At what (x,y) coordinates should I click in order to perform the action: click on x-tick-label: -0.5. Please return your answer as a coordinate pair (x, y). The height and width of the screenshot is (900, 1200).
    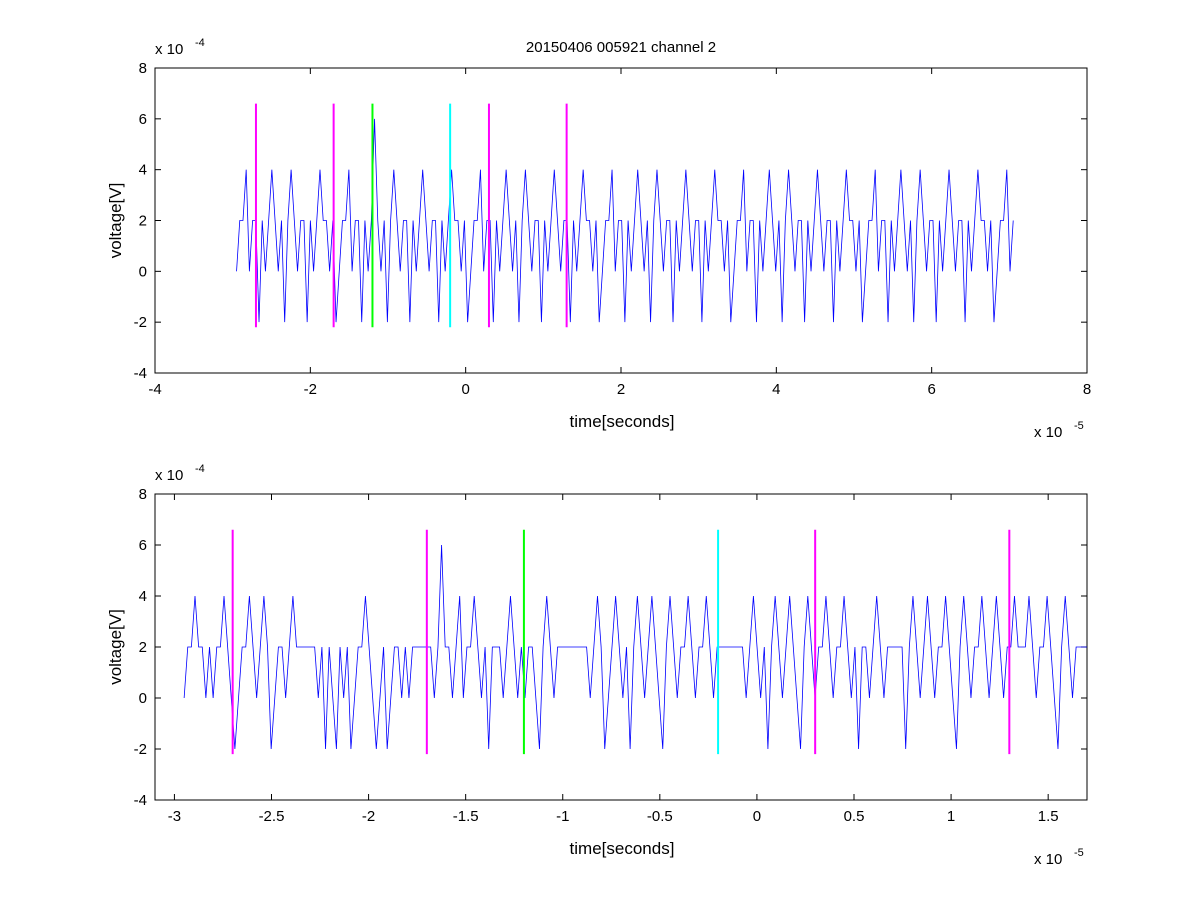
    Looking at the image, I should click on (660, 816).